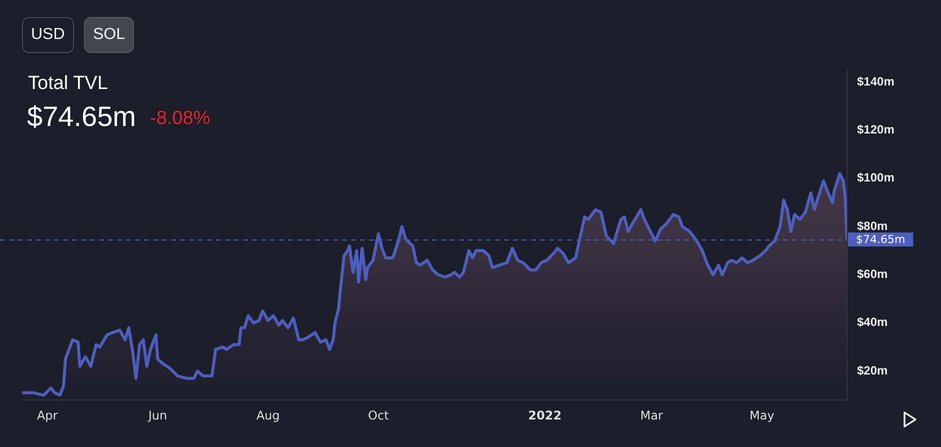 Image resolution: width=941 pixels, height=447 pixels. What do you see at coordinates (875, 81) in the screenshot?
I see `y-tick-label: $140m` at bounding box center [875, 81].